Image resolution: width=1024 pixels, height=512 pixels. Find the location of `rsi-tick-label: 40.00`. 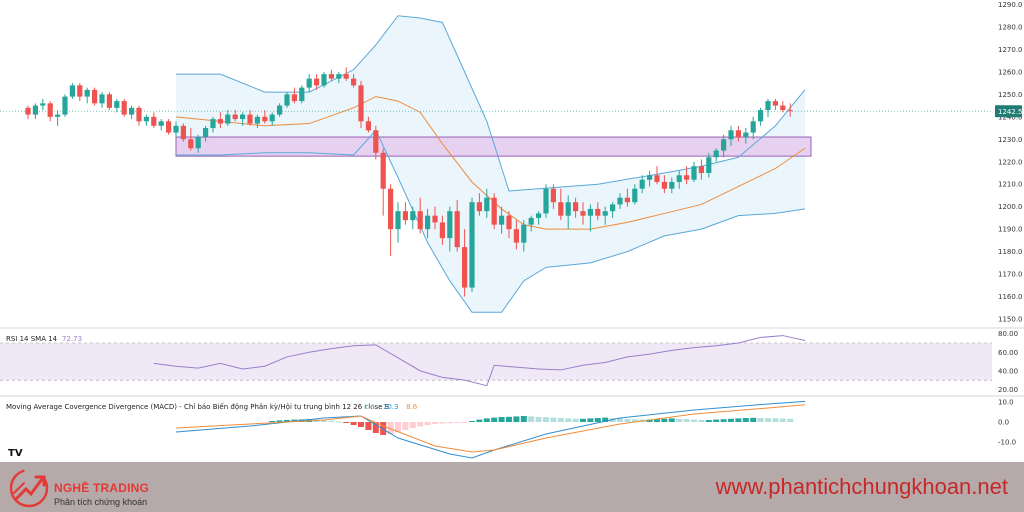

rsi-tick-label: 40.00 is located at coordinates (1008, 371).